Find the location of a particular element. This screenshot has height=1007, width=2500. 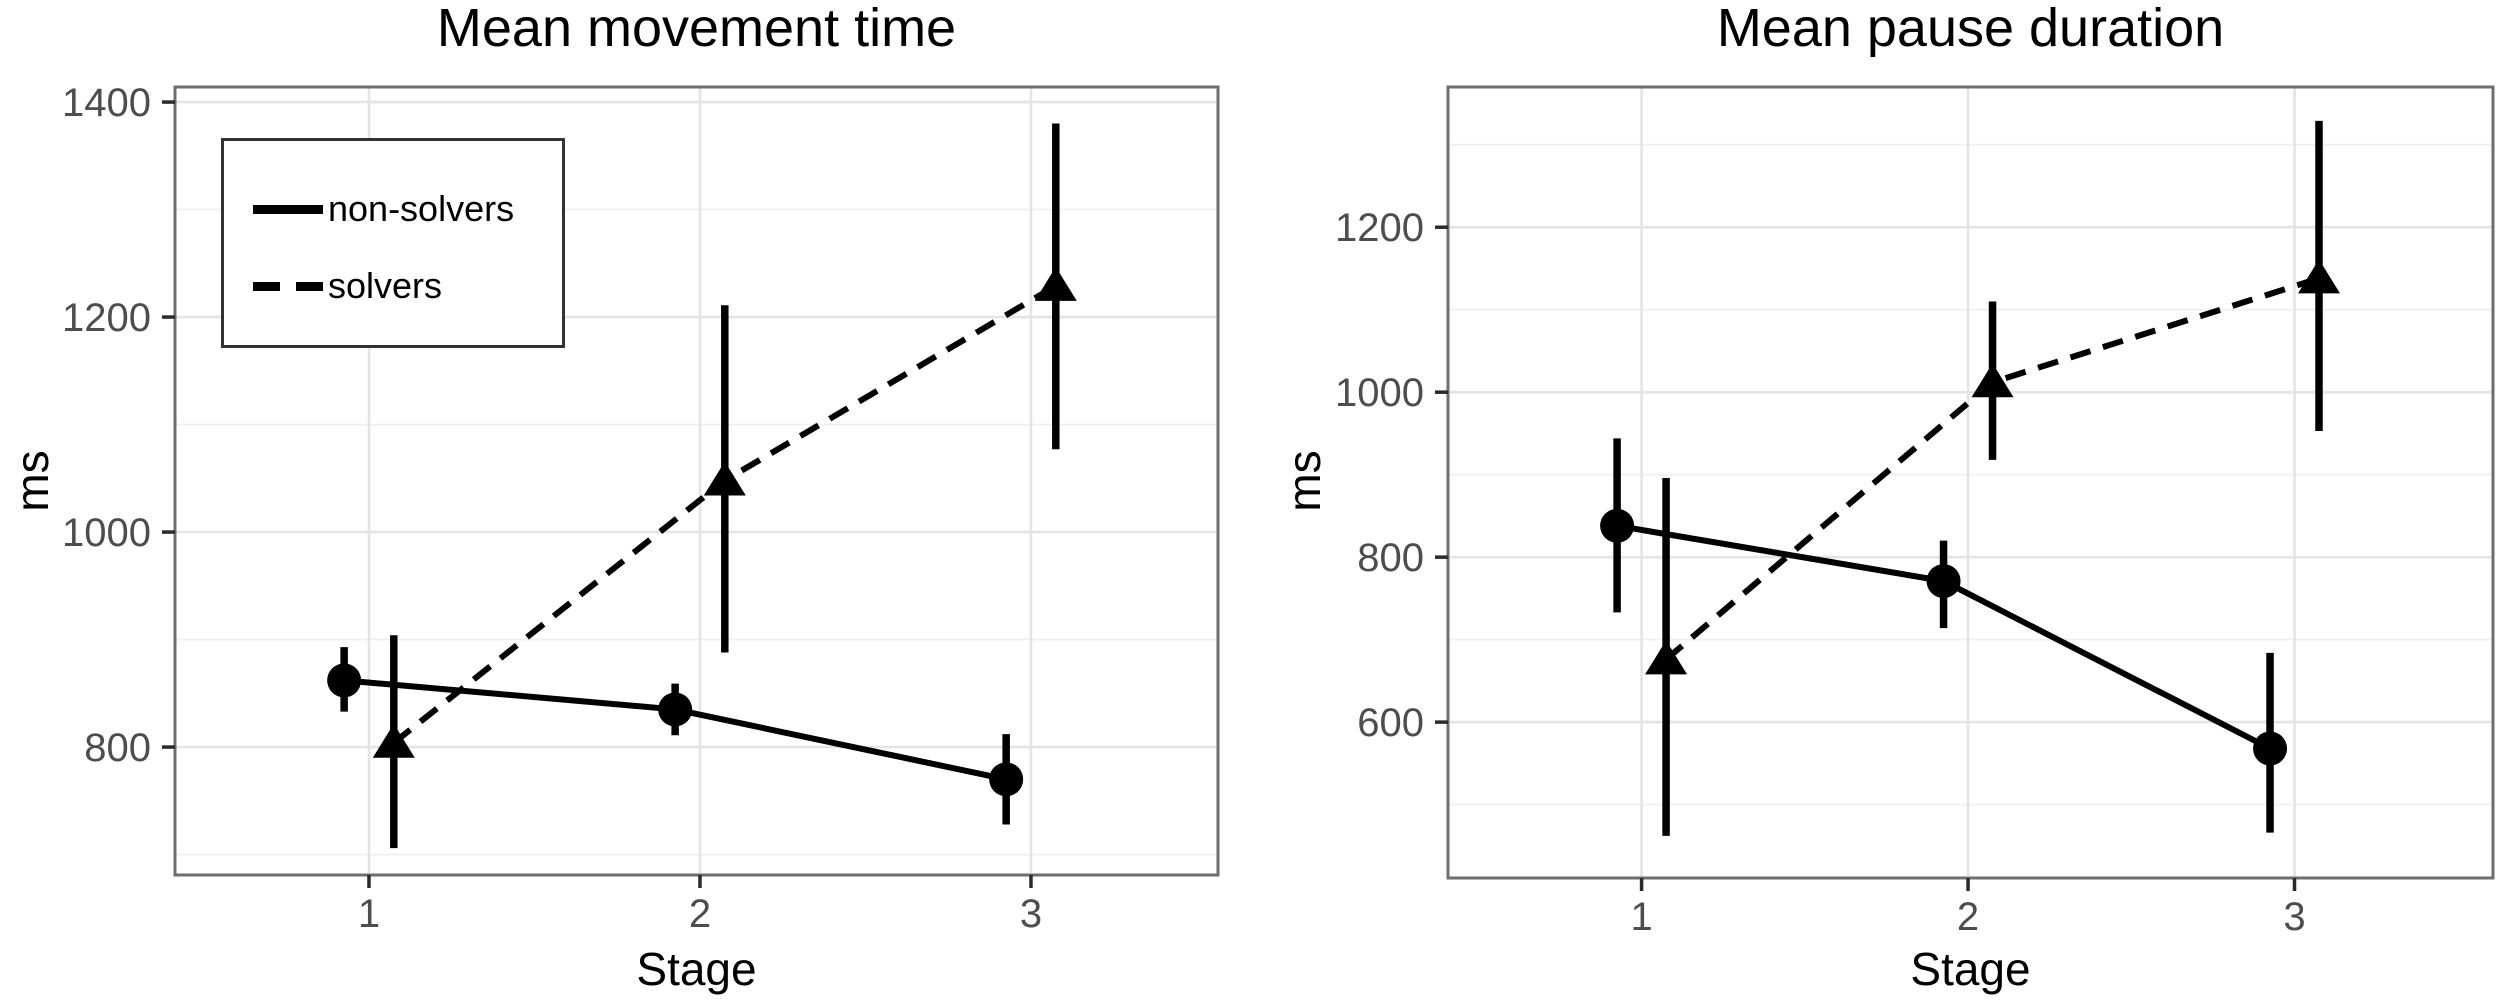

left-y-axis-label: ms is located at coordinates (32, 481).